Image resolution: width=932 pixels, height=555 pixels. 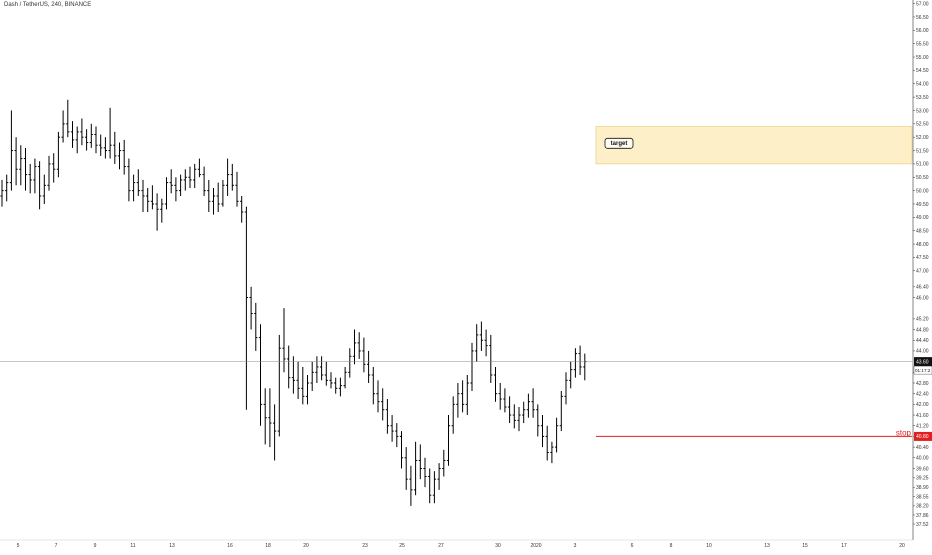 I want to click on price-lines, so click(x=456, y=399).